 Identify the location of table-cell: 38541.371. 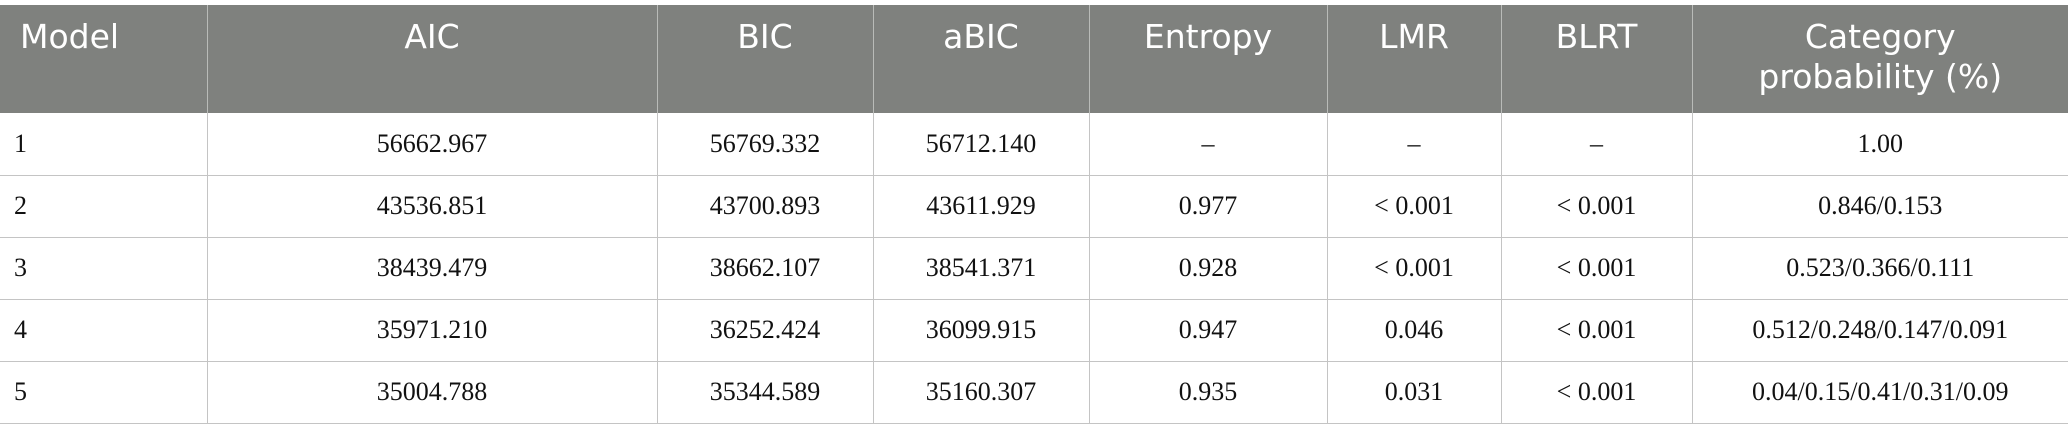
(981, 268).